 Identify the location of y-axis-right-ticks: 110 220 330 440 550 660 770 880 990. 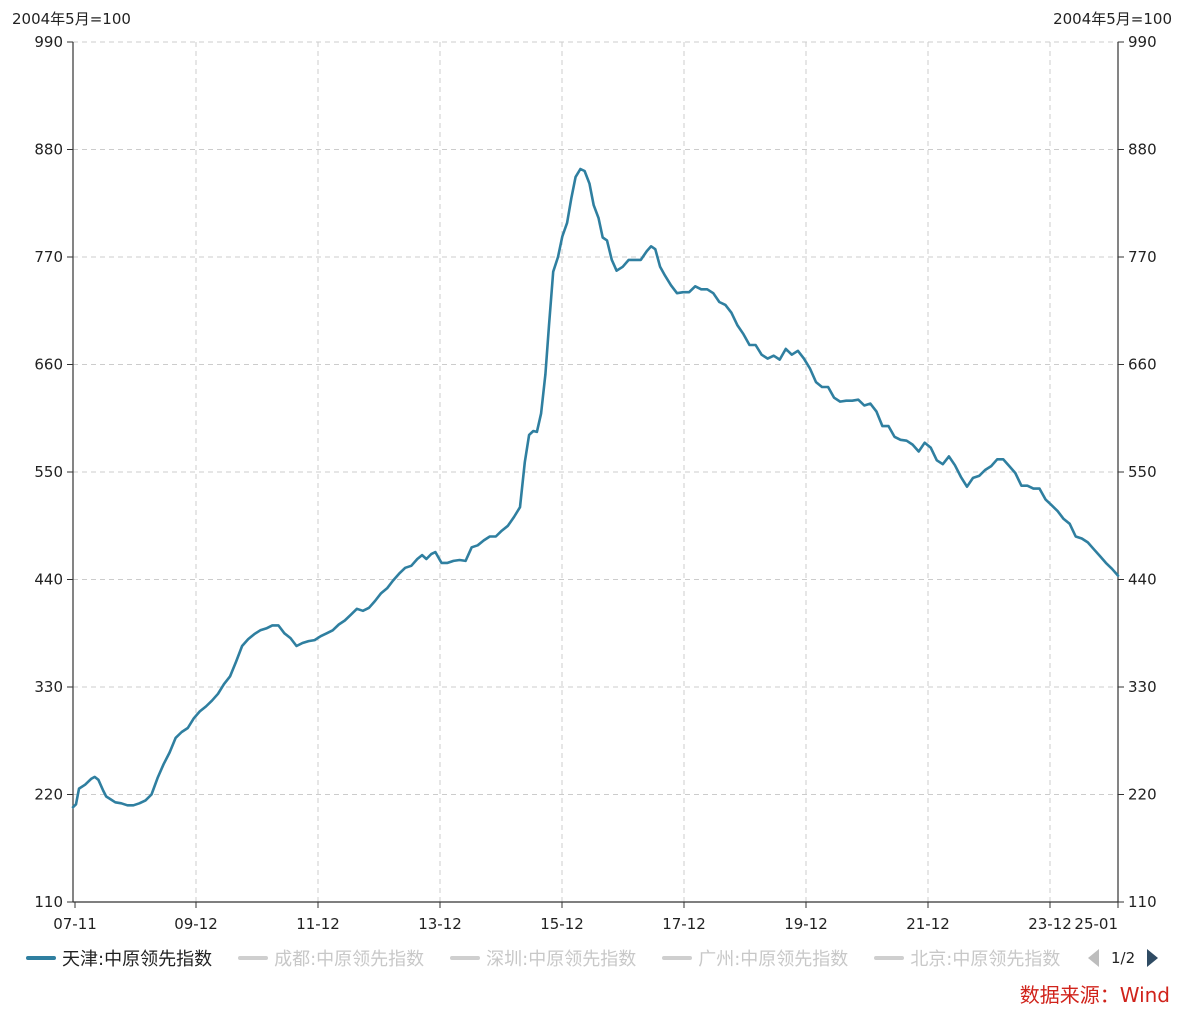
(1137, 472).